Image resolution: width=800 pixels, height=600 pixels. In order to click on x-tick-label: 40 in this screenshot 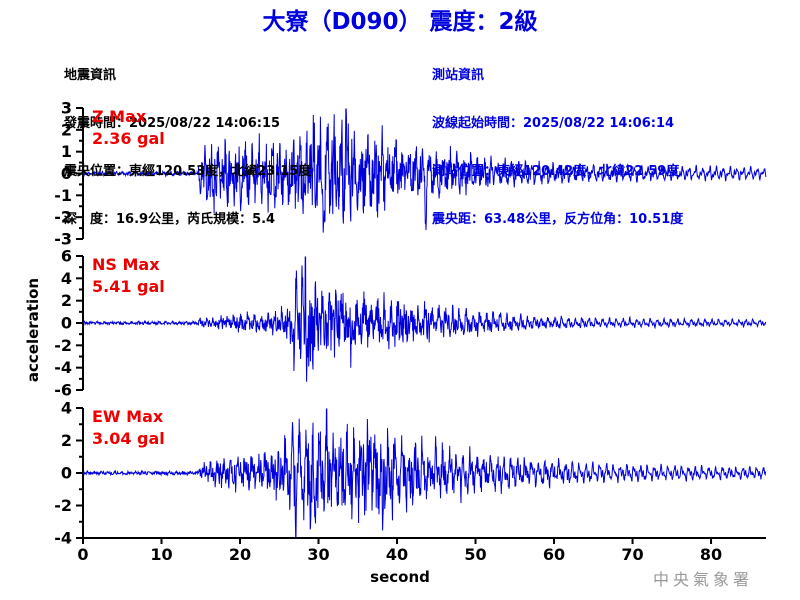, I will do `click(397, 554)`.